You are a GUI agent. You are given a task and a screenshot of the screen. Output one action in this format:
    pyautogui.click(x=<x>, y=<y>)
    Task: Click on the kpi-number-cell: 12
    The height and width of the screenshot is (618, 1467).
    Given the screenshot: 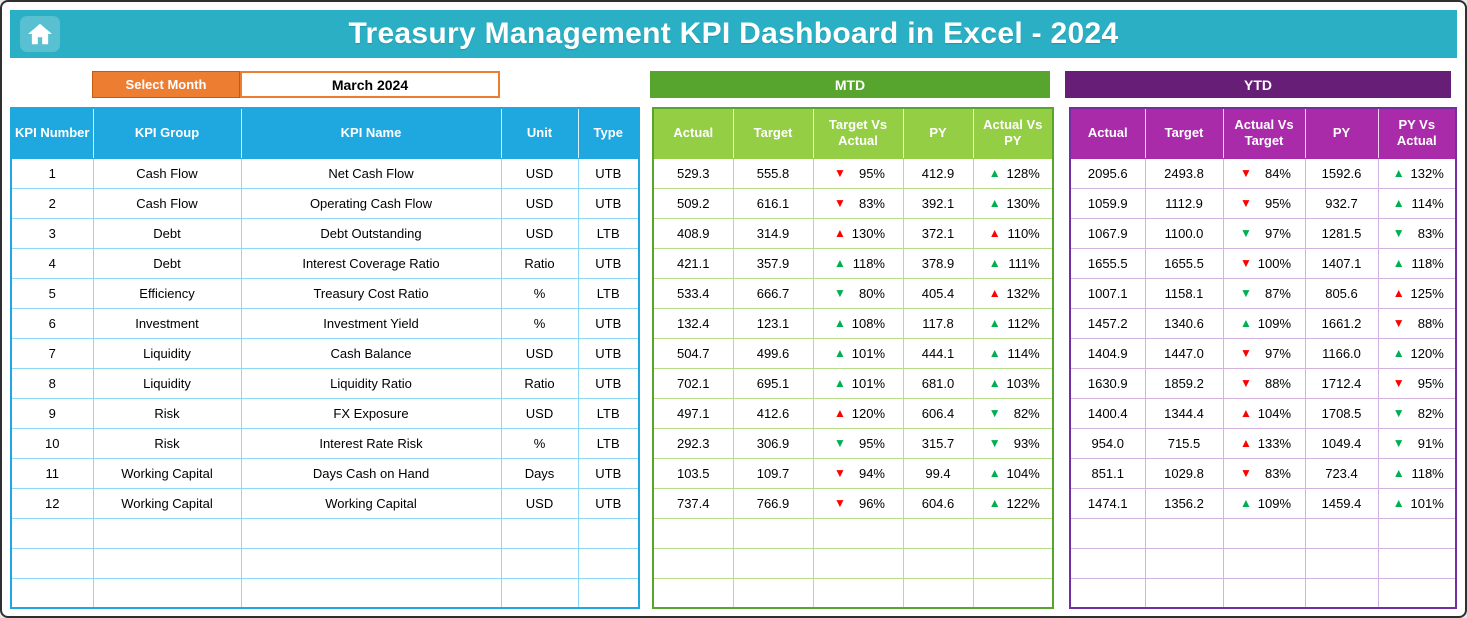 What is the action you would take?
    pyautogui.click(x=52, y=503)
    